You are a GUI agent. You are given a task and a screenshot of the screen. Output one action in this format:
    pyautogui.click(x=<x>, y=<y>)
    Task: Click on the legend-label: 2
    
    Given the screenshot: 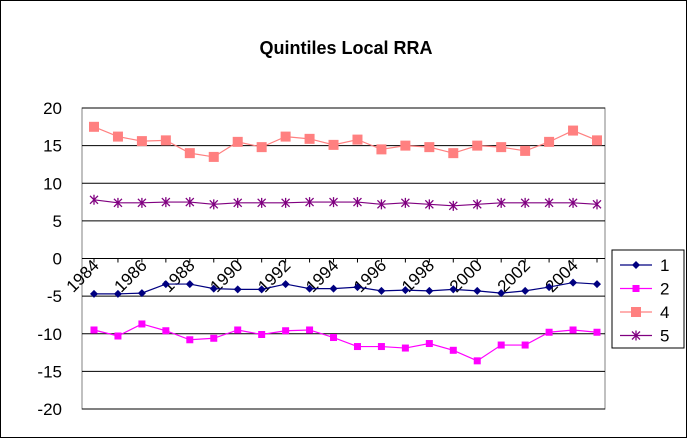 What is the action you would take?
    pyautogui.click(x=664, y=289)
    